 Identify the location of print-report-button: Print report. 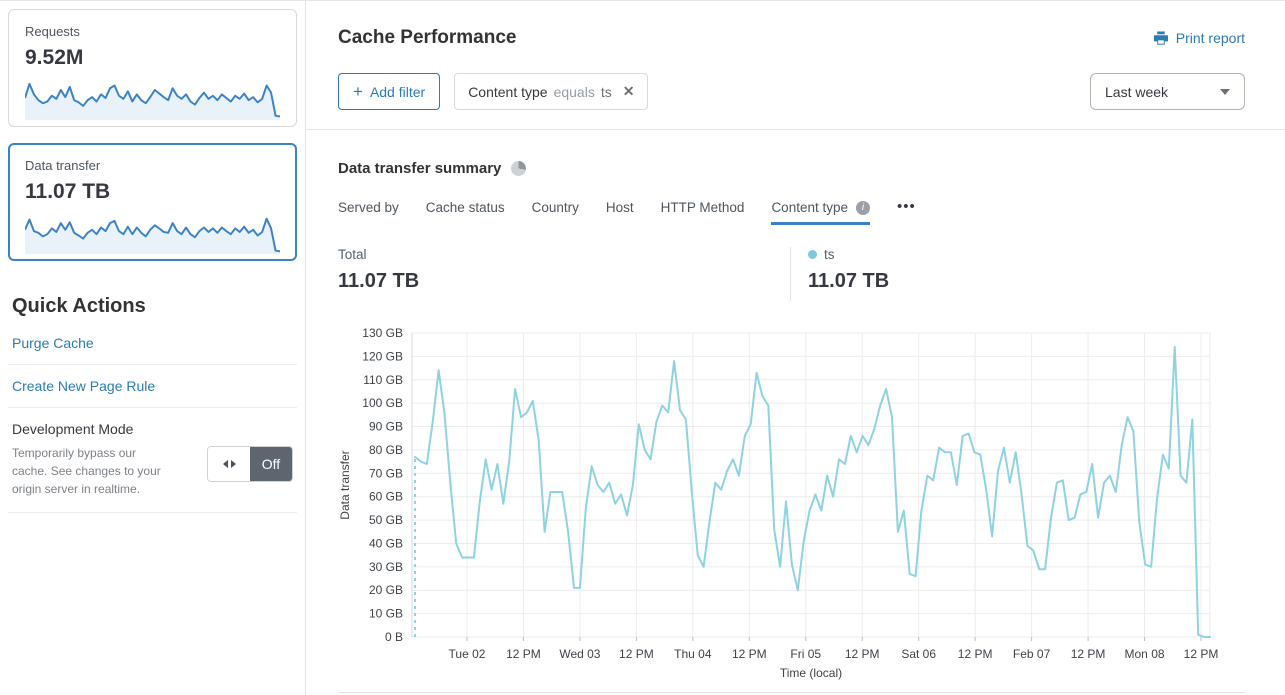
(1199, 38).